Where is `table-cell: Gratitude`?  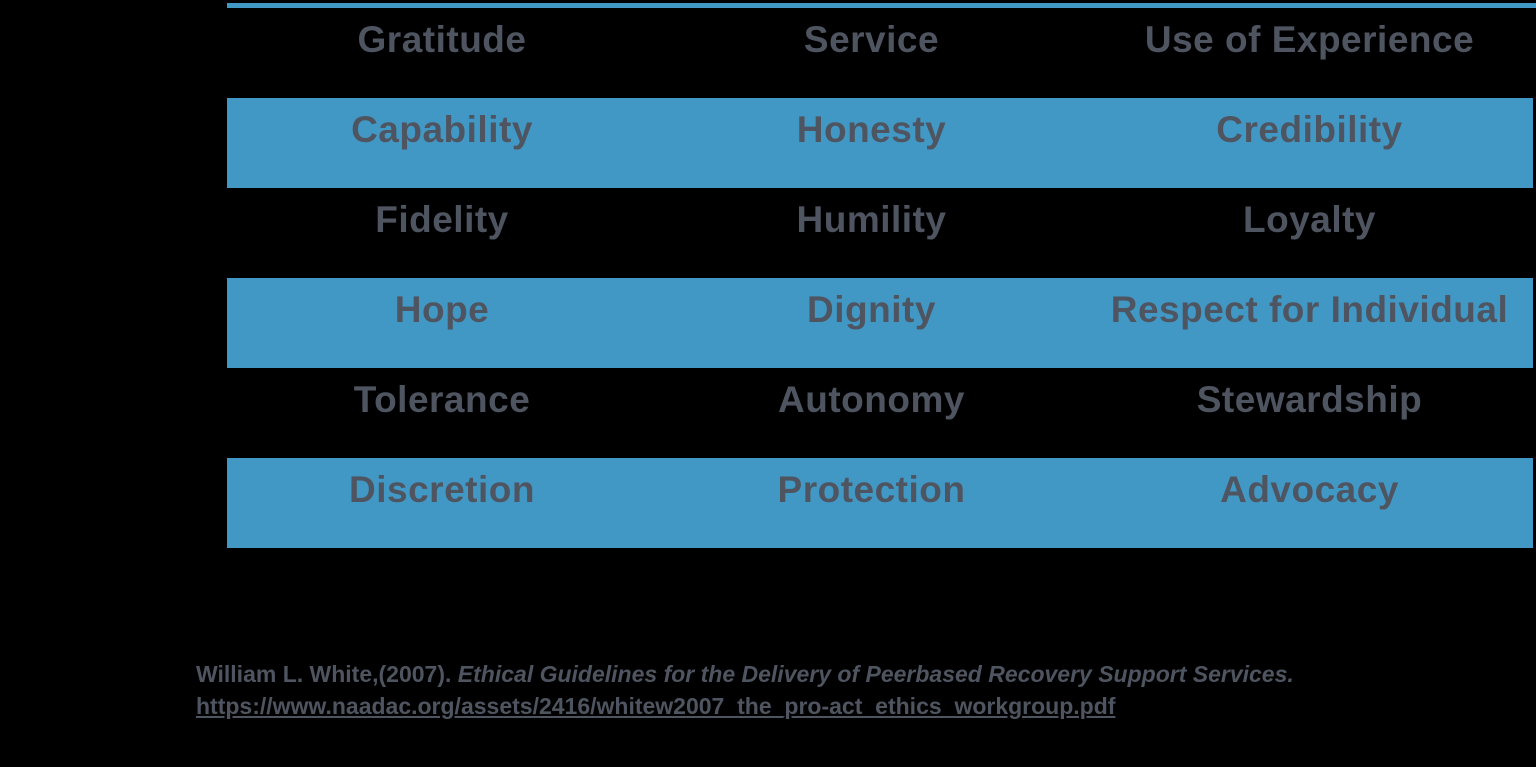
table-cell: Gratitude is located at coordinates (442, 39).